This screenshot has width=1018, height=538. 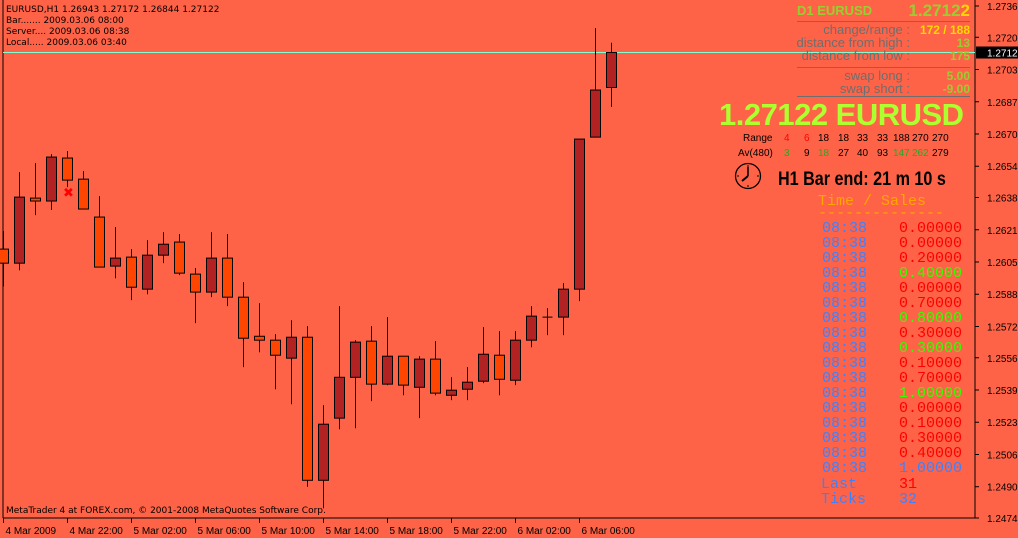 I want to click on y-tick-label: 1.27200, so click(x=1002, y=38).